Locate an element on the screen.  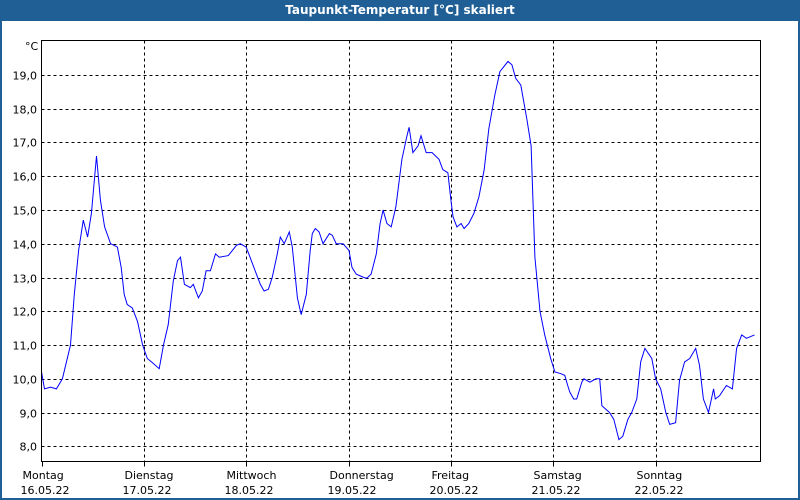
x-tick-day-label: Sonntag is located at coordinates (660, 475).